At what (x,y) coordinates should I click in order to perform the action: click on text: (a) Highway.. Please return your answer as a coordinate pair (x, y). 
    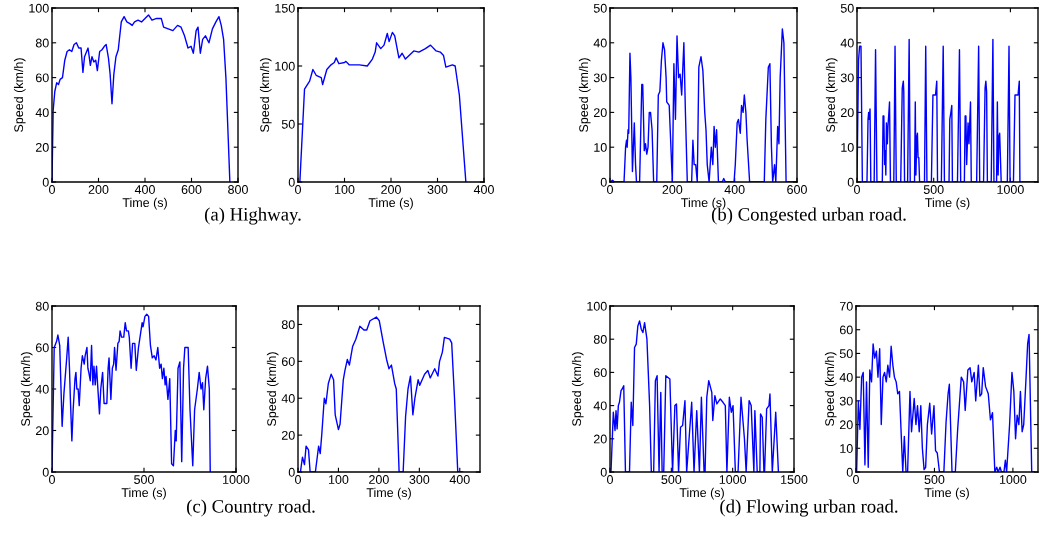
    Looking at the image, I should click on (252, 216).